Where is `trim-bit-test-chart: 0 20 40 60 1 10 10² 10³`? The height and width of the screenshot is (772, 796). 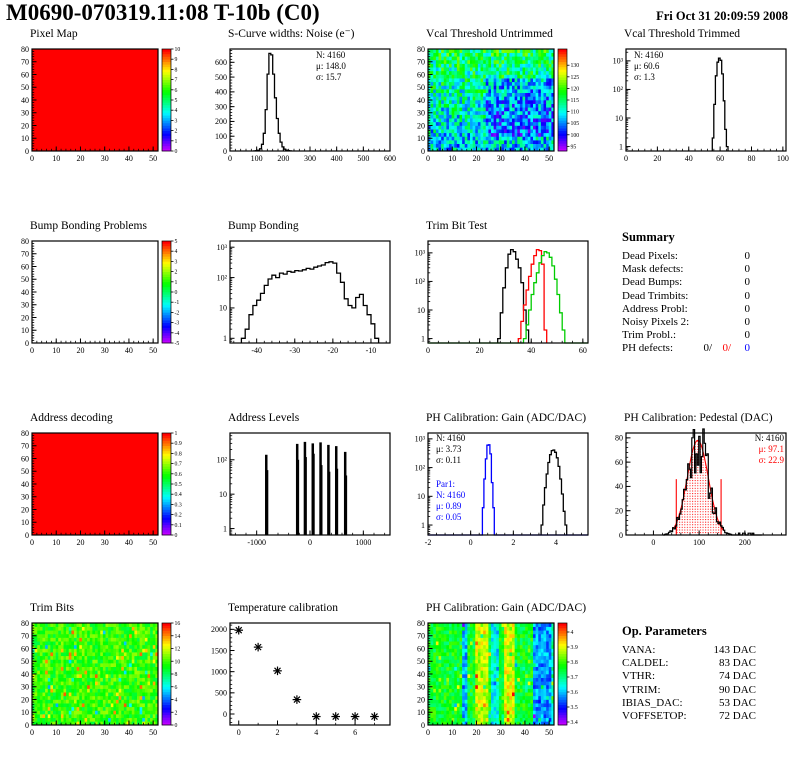
trim-bit-test-chart: 0 20 40 60 1 10 10² 10³ is located at coordinates (502, 297).